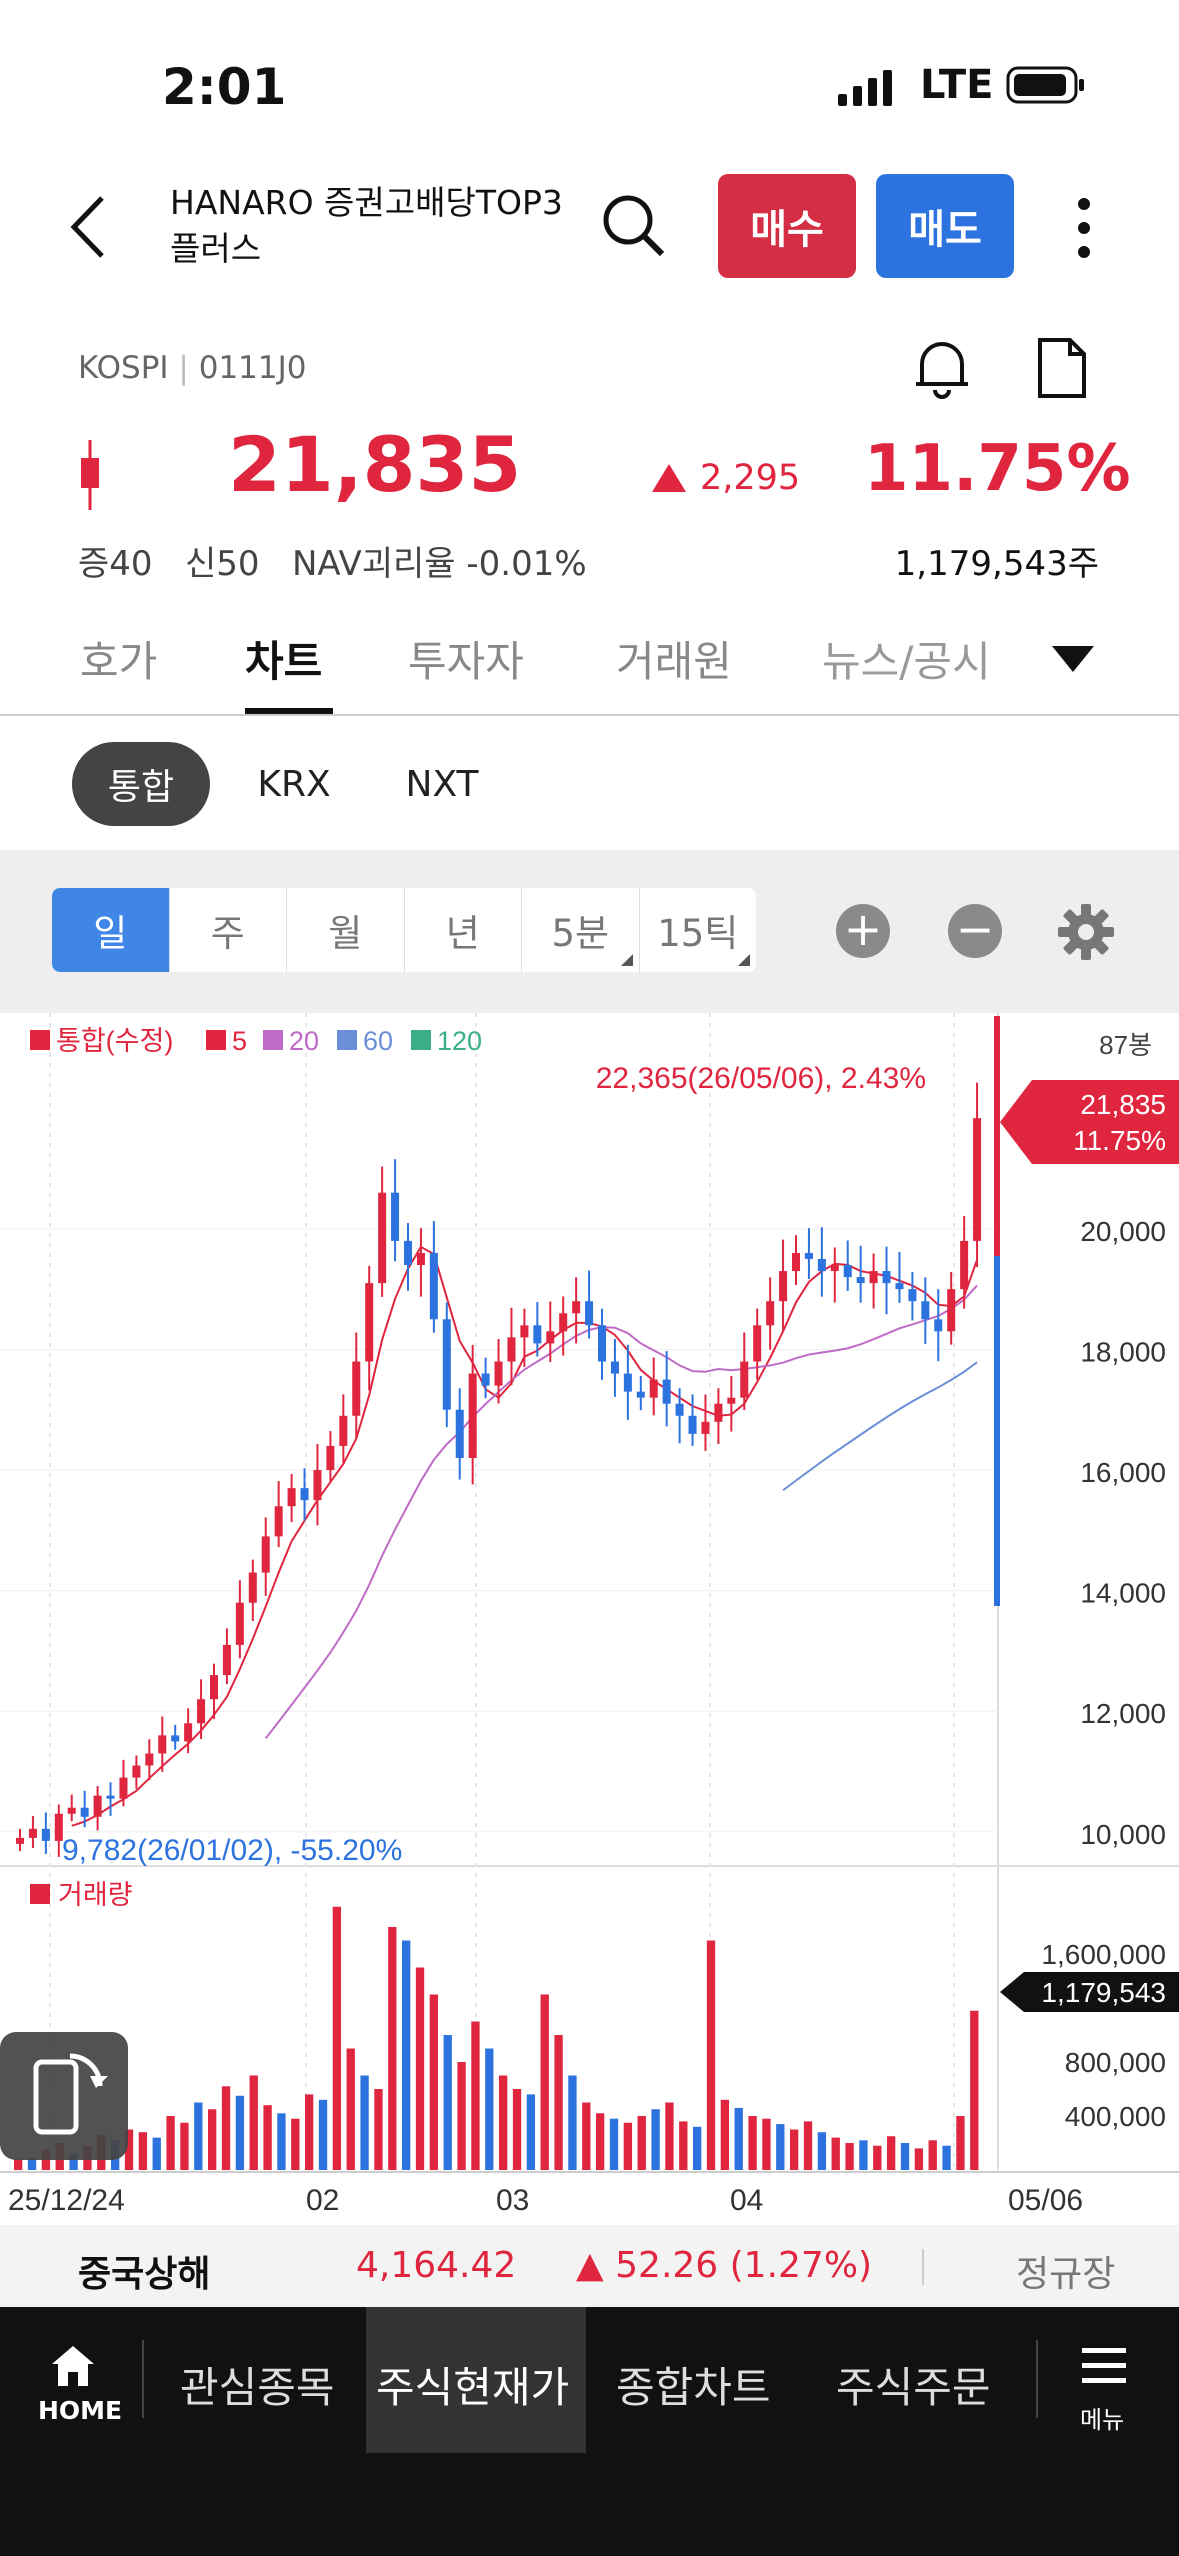 This screenshot has height=2556, width=1179. I want to click on ma60-line, so click(880, 1426).